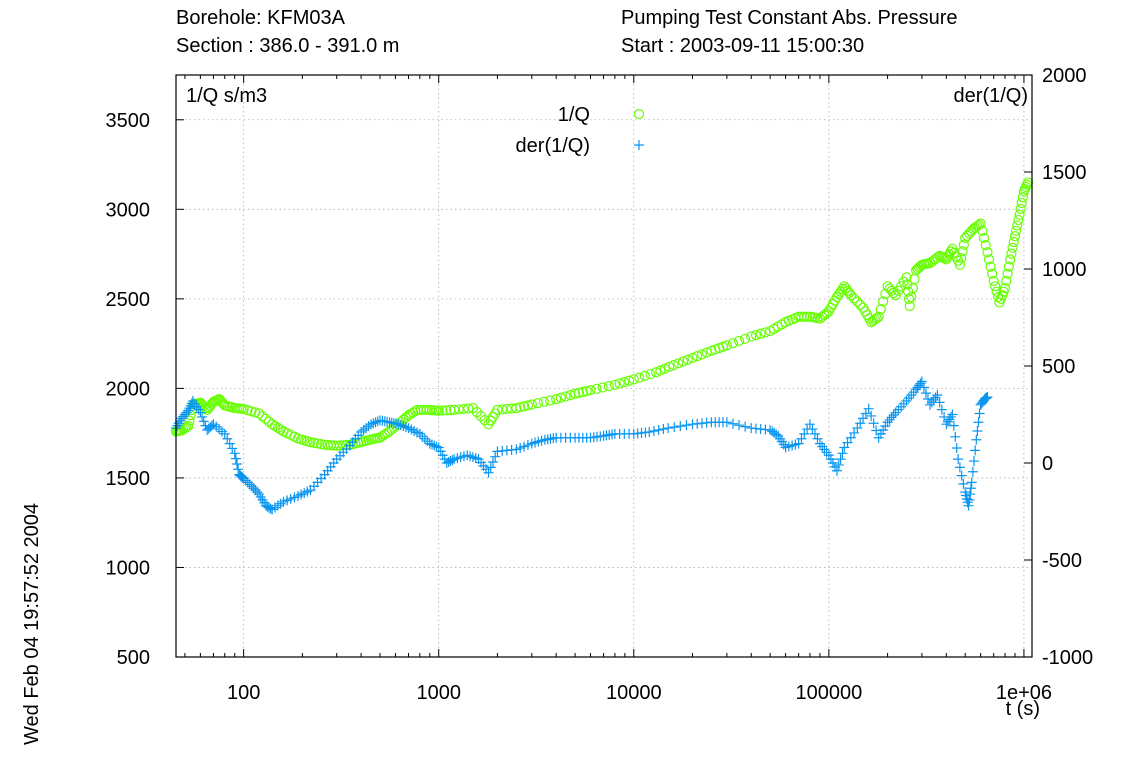  Describe the element at coordinates (553, 146) in the screenshot. I see `legend-der-label: der(1/Q)` at that location.